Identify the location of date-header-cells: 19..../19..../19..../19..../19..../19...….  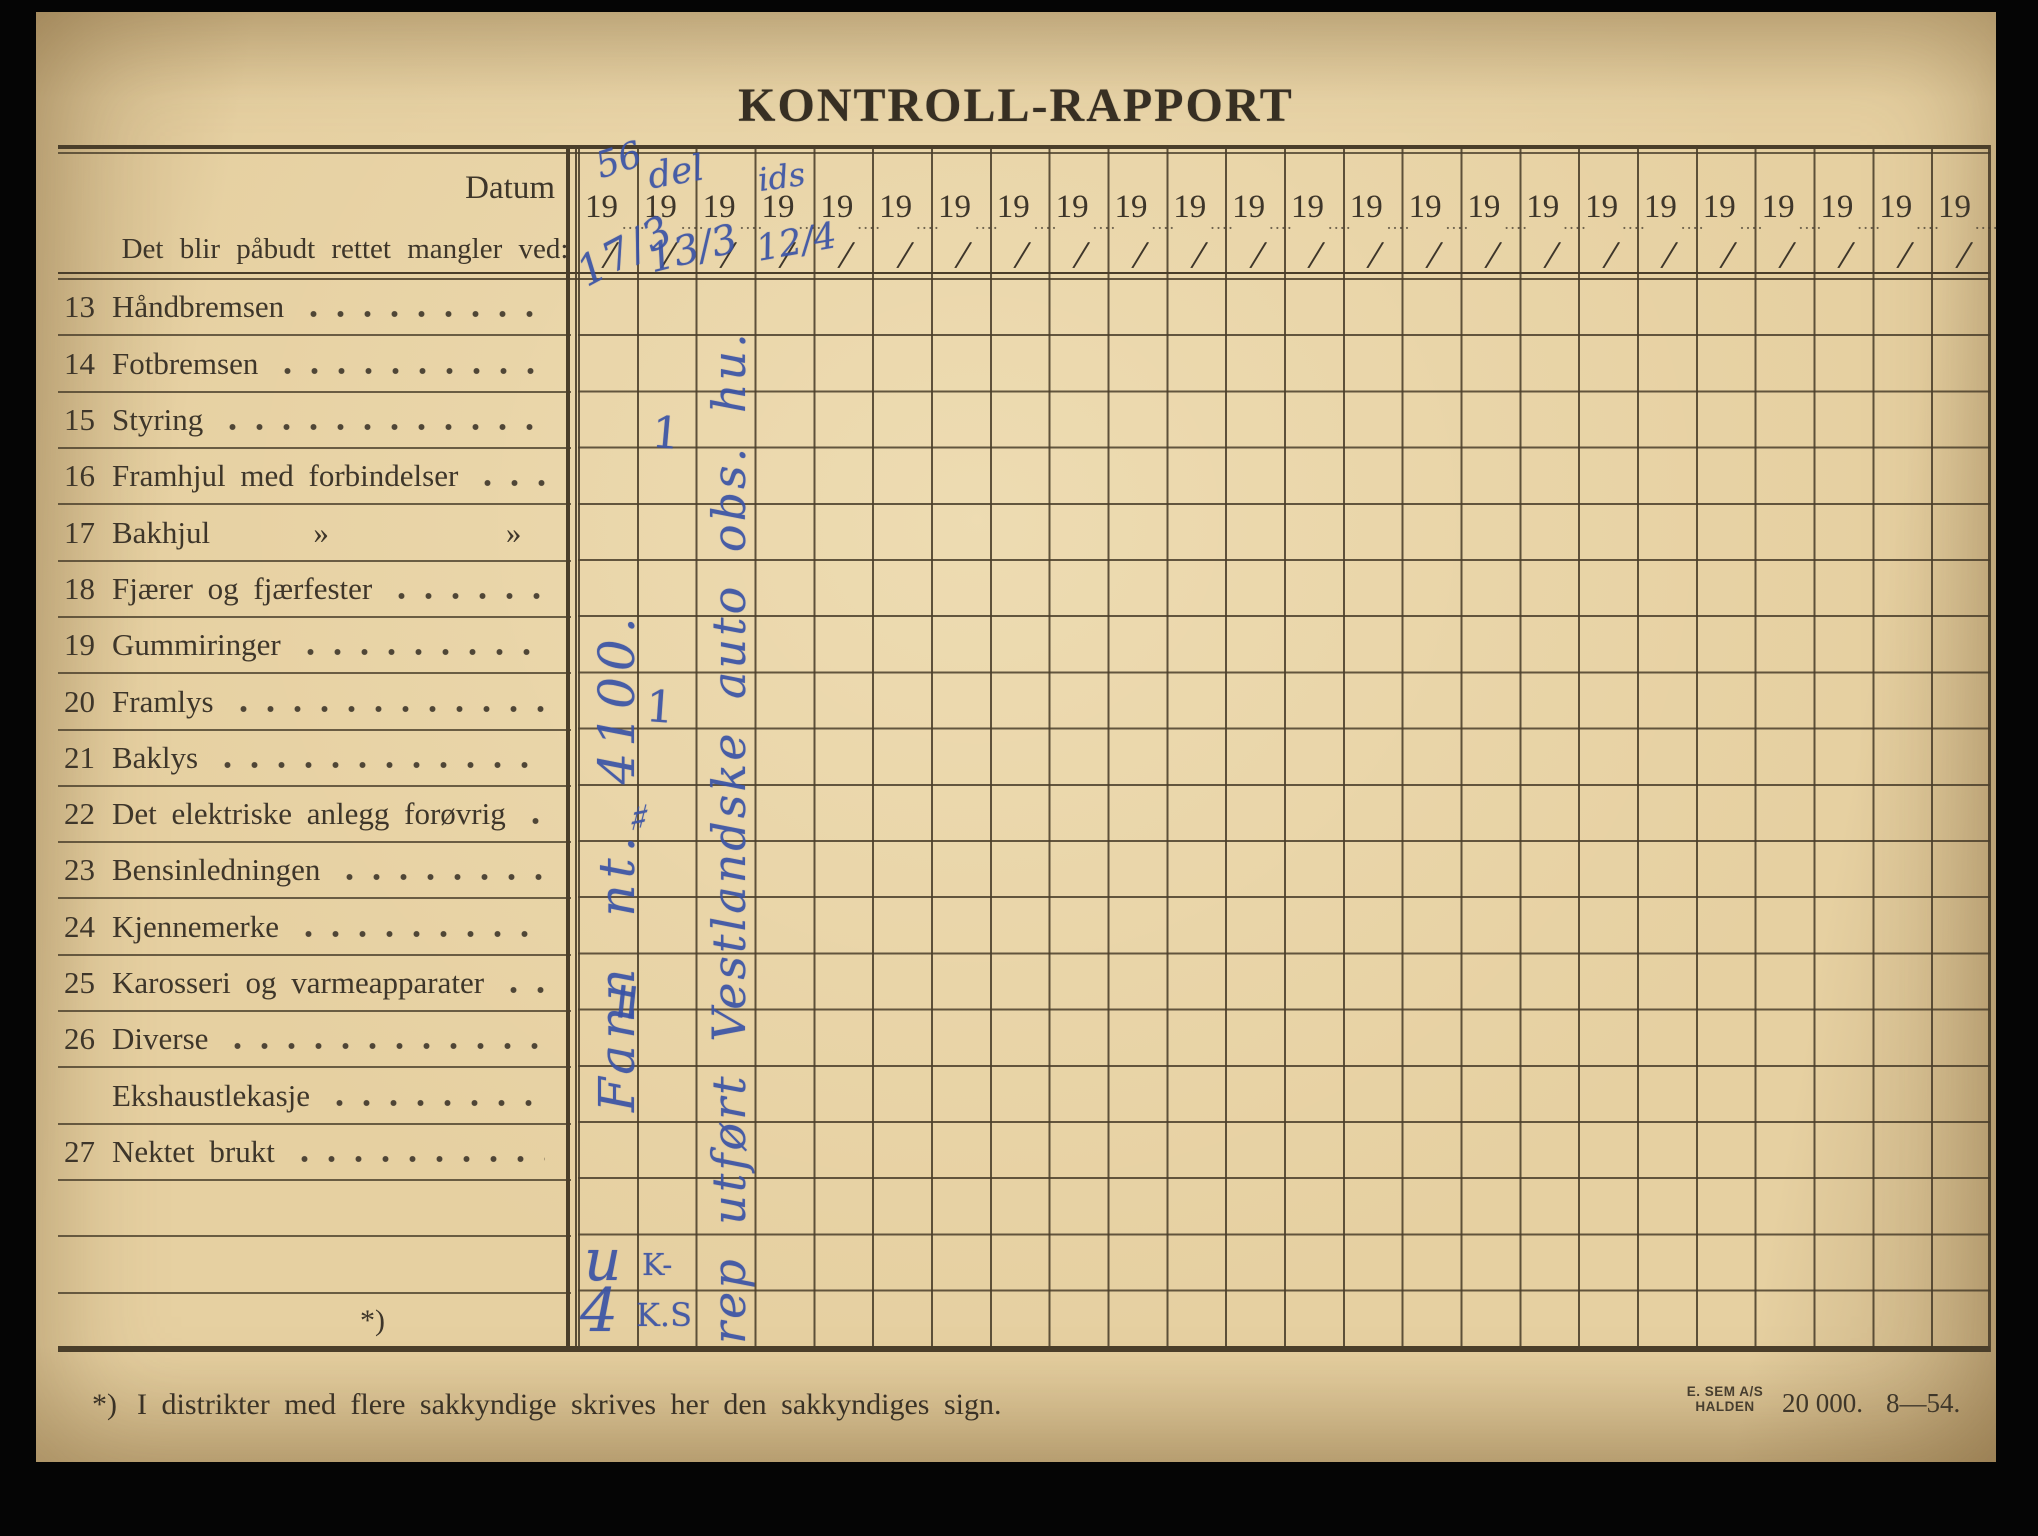
(1288, 212).